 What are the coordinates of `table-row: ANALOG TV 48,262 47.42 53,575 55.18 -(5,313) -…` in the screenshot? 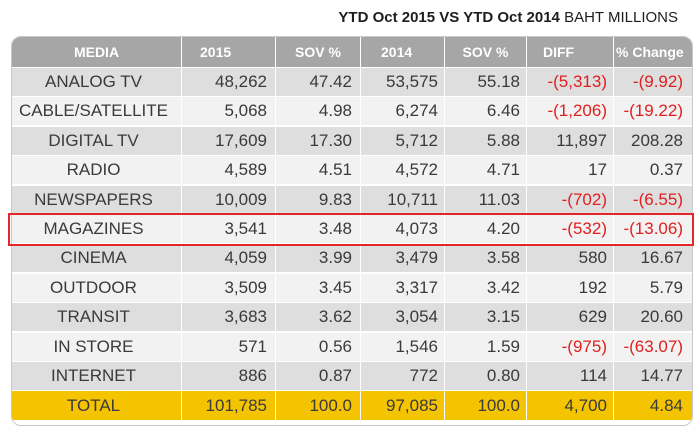 It's located at (352, 81).